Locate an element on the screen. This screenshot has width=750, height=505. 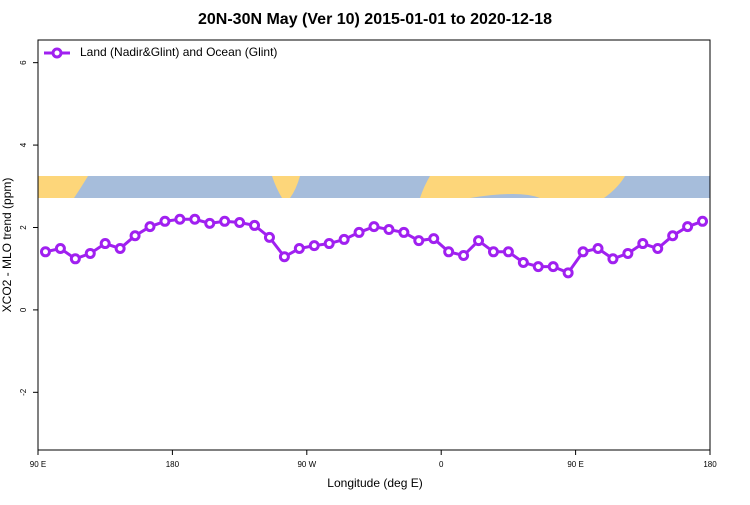
y-tick-label: 2 is located at coordinates (23, 227).